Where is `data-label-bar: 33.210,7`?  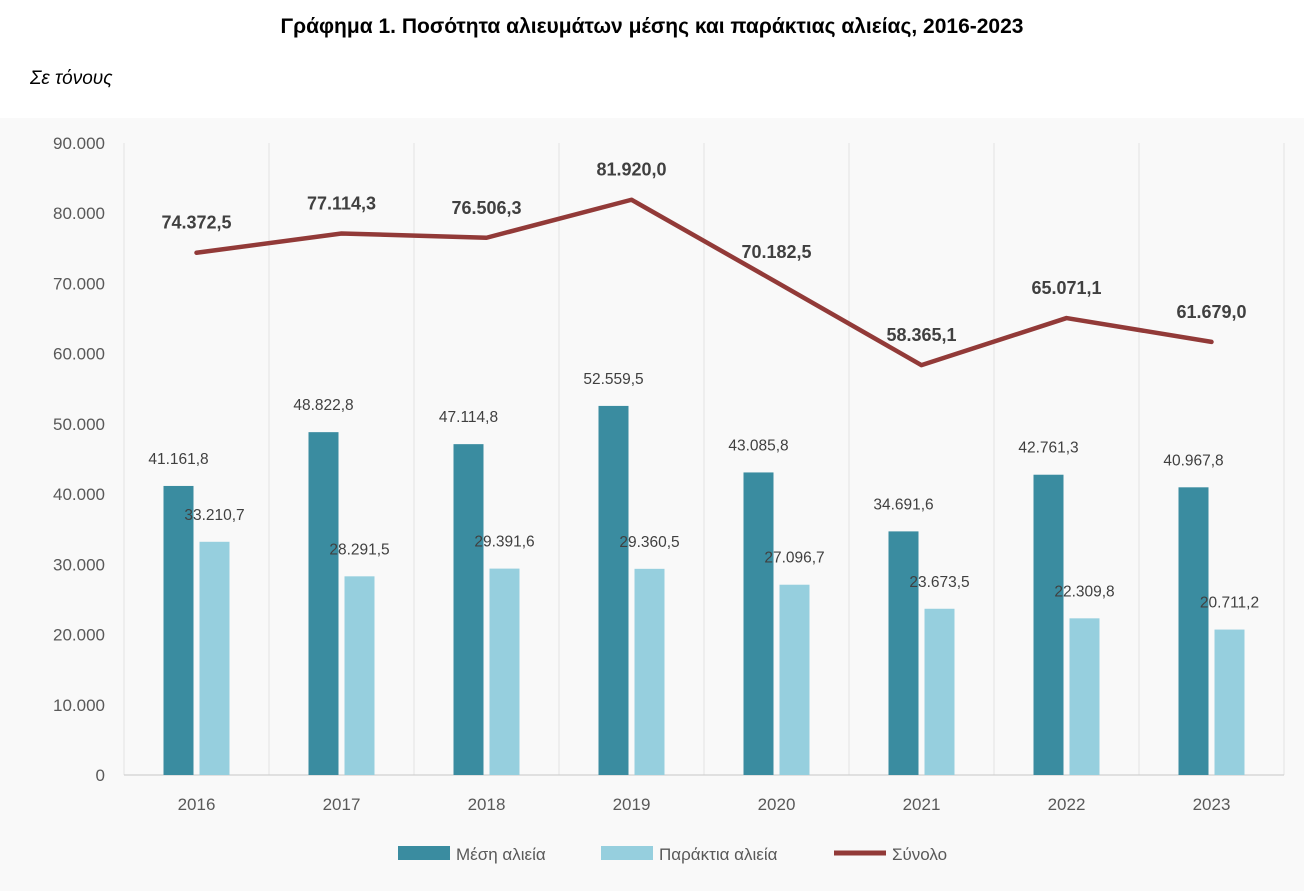 data-label-bar: 33.210,7 is located at coordinates (214, 515).